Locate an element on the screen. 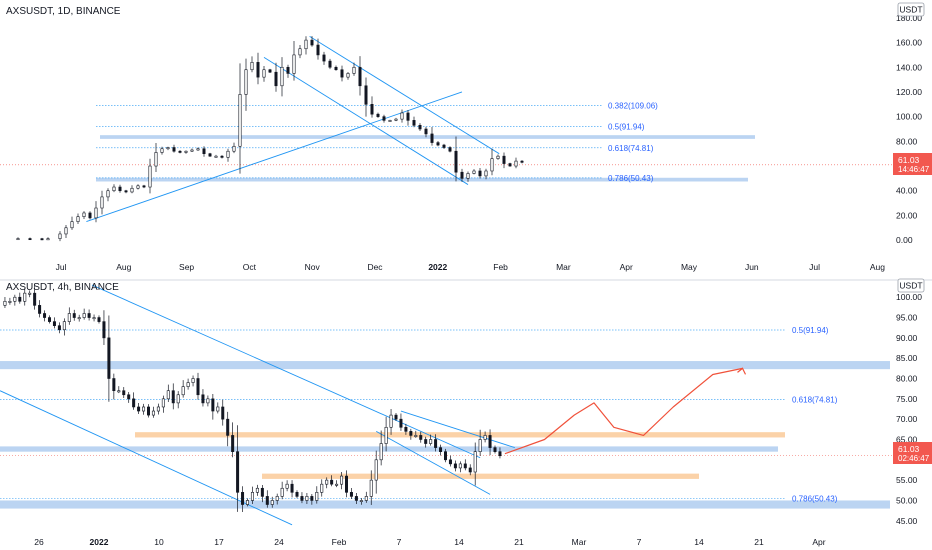 This screenshot has width=932, height=550. 4h-currency-label: USDT is located at coordinates (910, 286).